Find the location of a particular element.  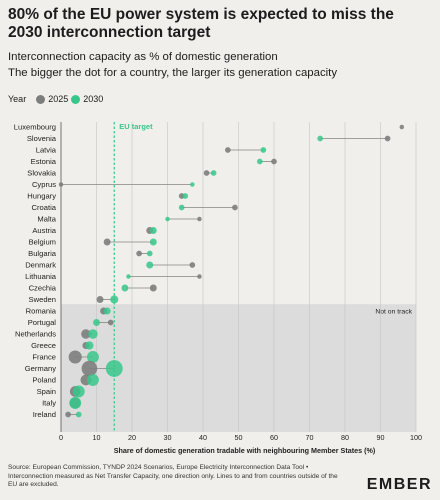

country-label: Austria is located at coordinates (44, 230).